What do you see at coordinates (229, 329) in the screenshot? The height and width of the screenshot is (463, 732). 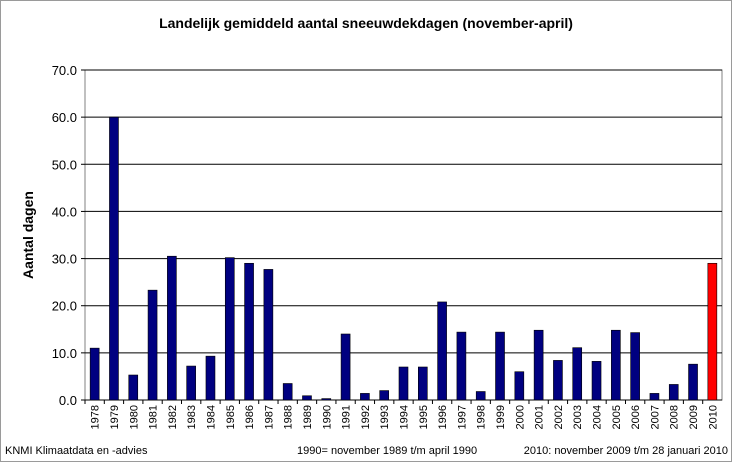 I see `bar-1985` at bounding box center [229, 329].